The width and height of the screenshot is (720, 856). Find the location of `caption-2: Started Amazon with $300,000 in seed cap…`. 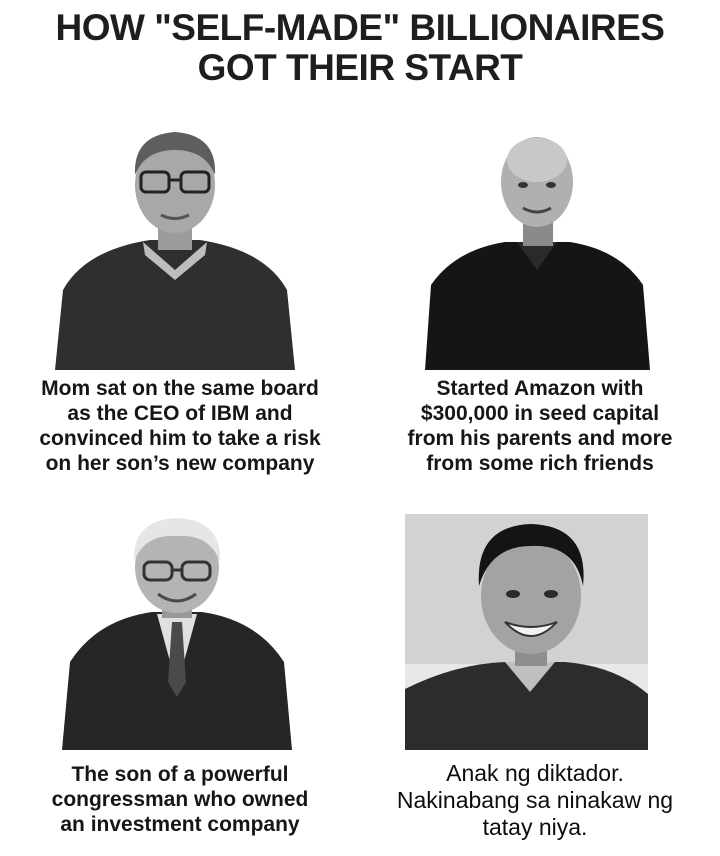

caption-2: Started Amazon with $300,000 in seed cap… is located at coordinates (540, 426).